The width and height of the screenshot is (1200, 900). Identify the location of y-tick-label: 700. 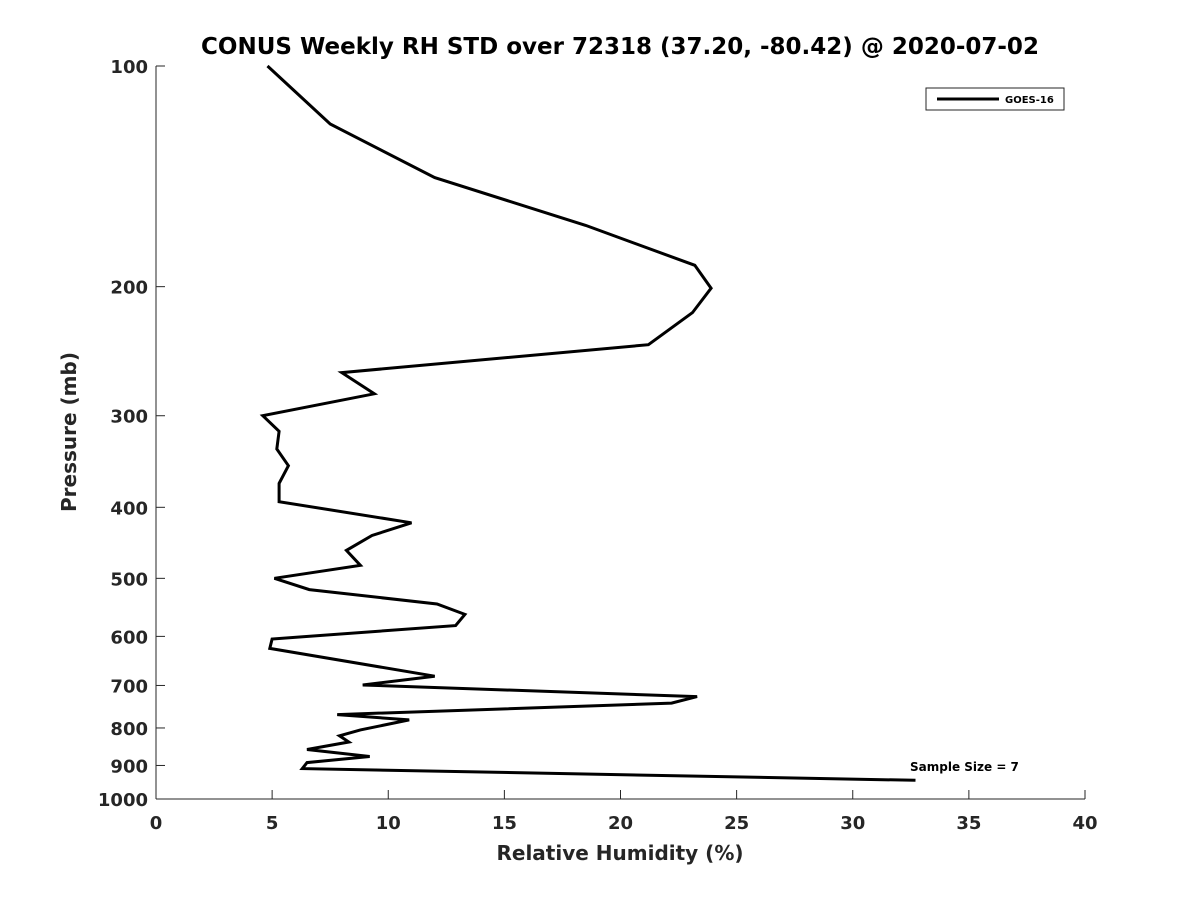
(129, 686).